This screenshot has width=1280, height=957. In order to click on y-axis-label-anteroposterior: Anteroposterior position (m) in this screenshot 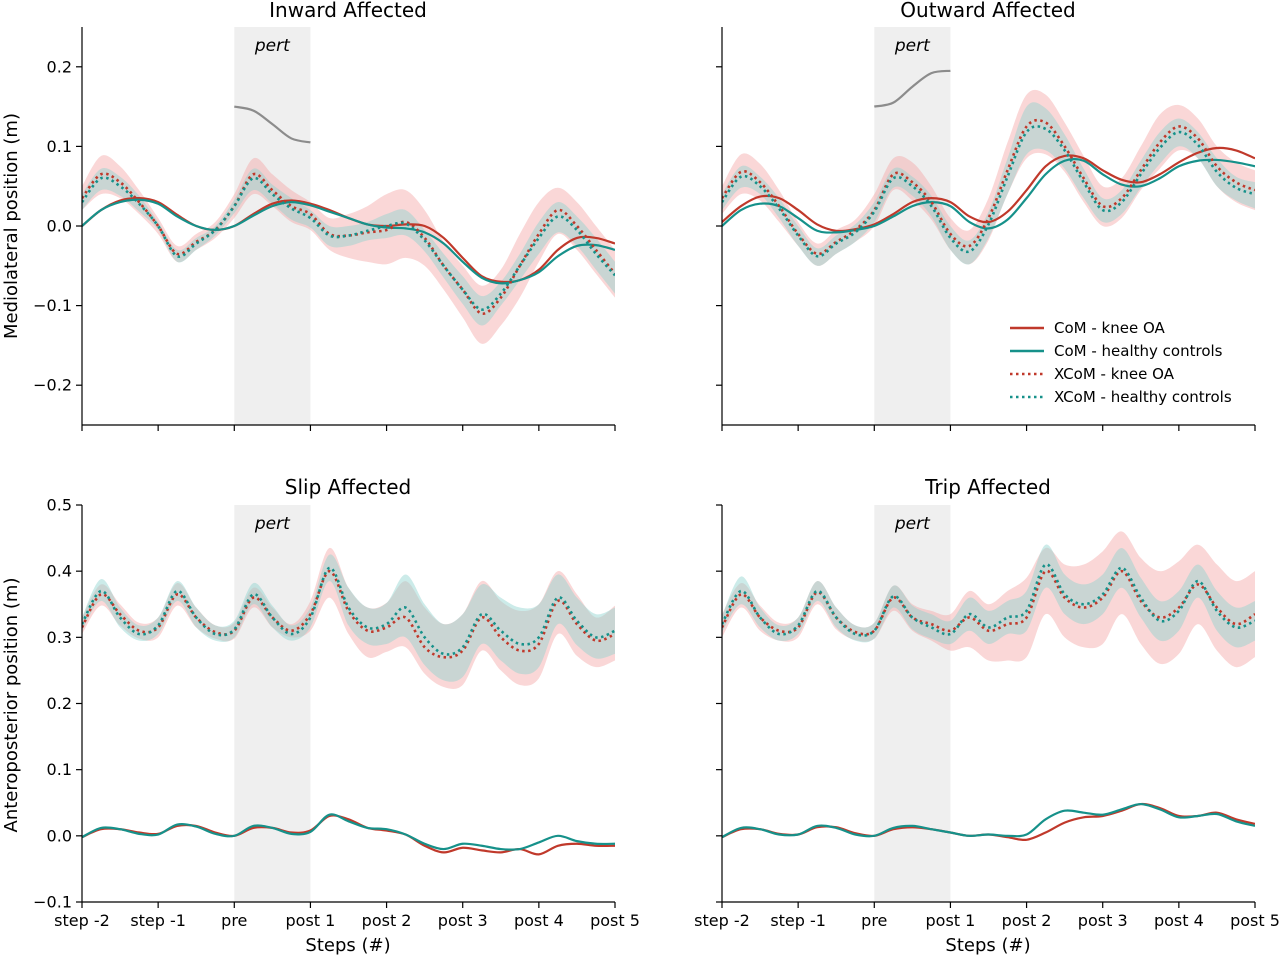, I will do `click(11, 705)`.